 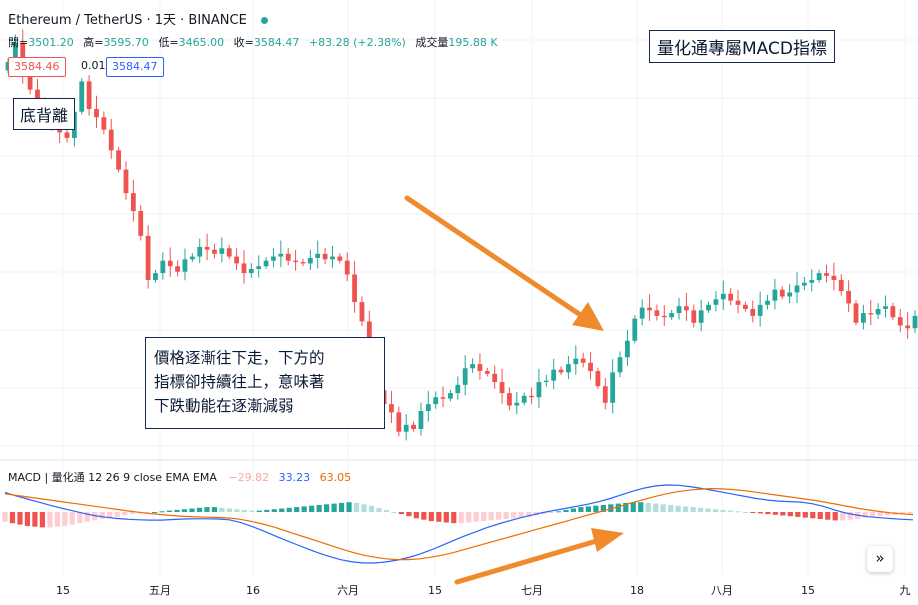 What do you see at coordinates (224, 406) in the screenshot?
I see `note-line-3: 下跌動能在逐漸減弱` at bounding box center [224, 406].